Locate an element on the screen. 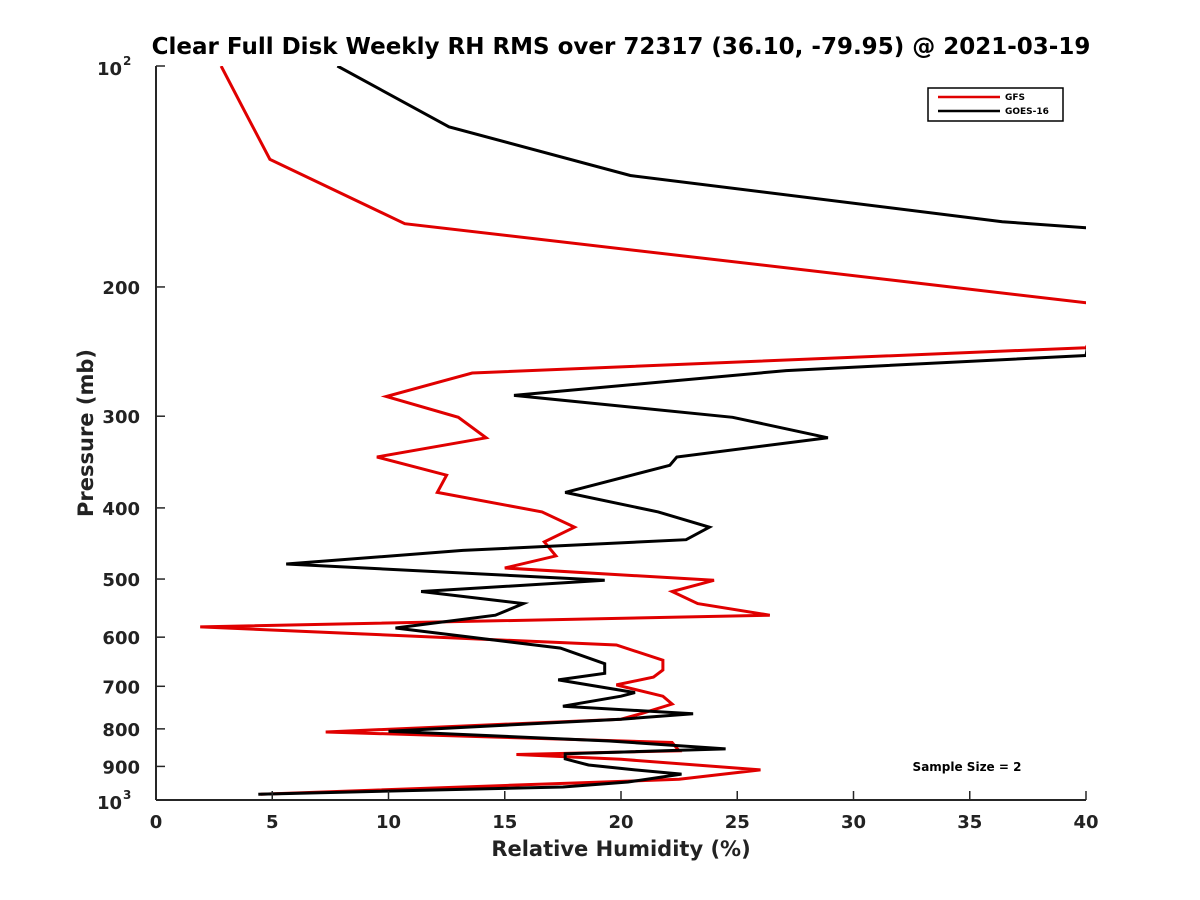 The image size is (1200, 900). legend: GFS GOES-16 is located at coordinates (995, 104).